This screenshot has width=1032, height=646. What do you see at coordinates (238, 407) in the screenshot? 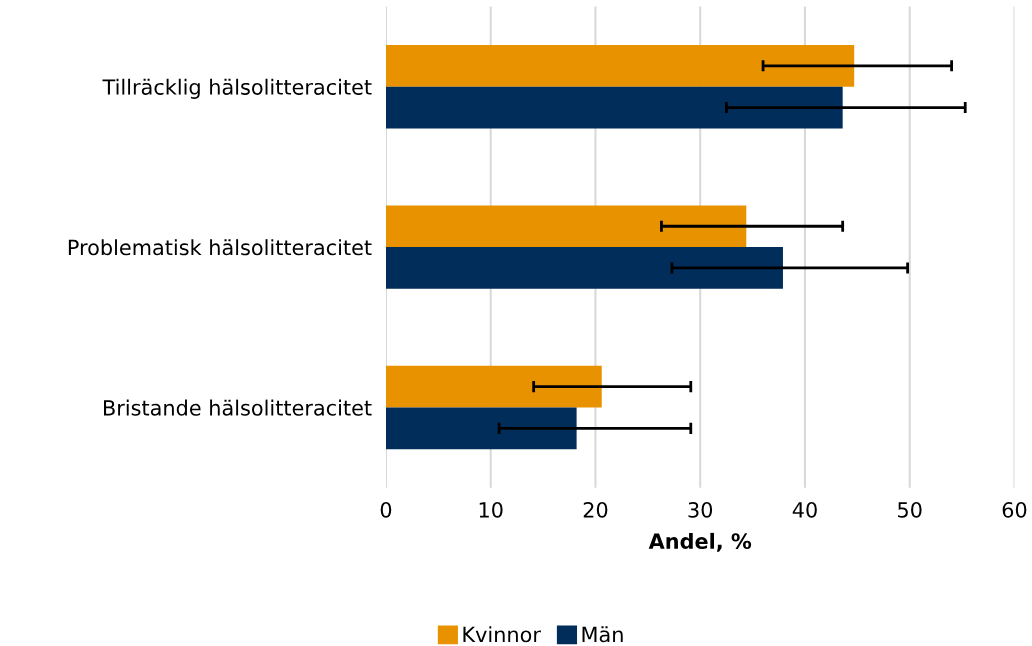
I see `y-tick-label: Bristande hälsolitteracitet` at bounding box center [238, 407].